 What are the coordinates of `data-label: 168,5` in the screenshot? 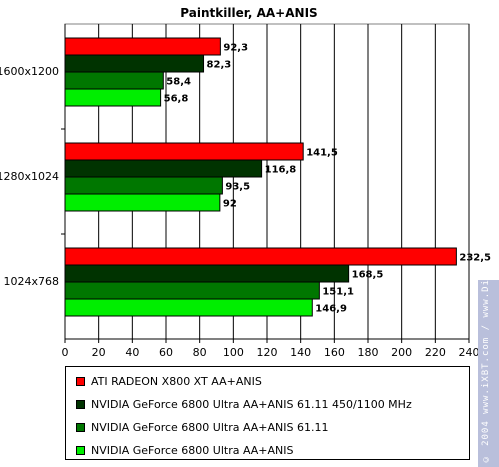 It's located at (368, 275).